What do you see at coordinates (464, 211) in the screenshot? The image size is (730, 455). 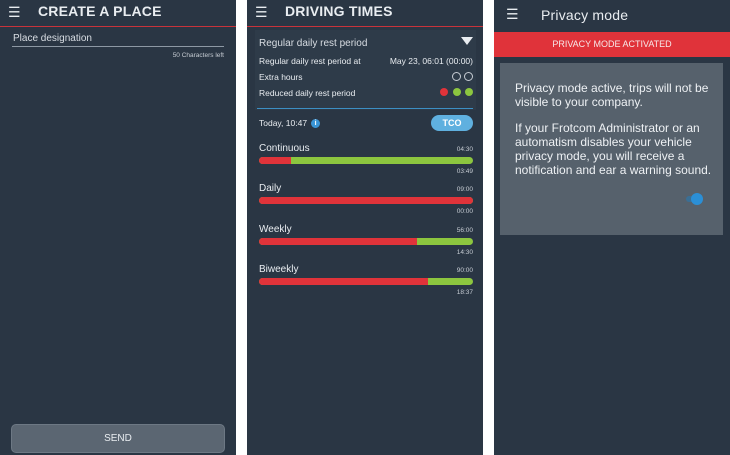 I see `period-remaining: 00:00` at bounding box center [464, 211].